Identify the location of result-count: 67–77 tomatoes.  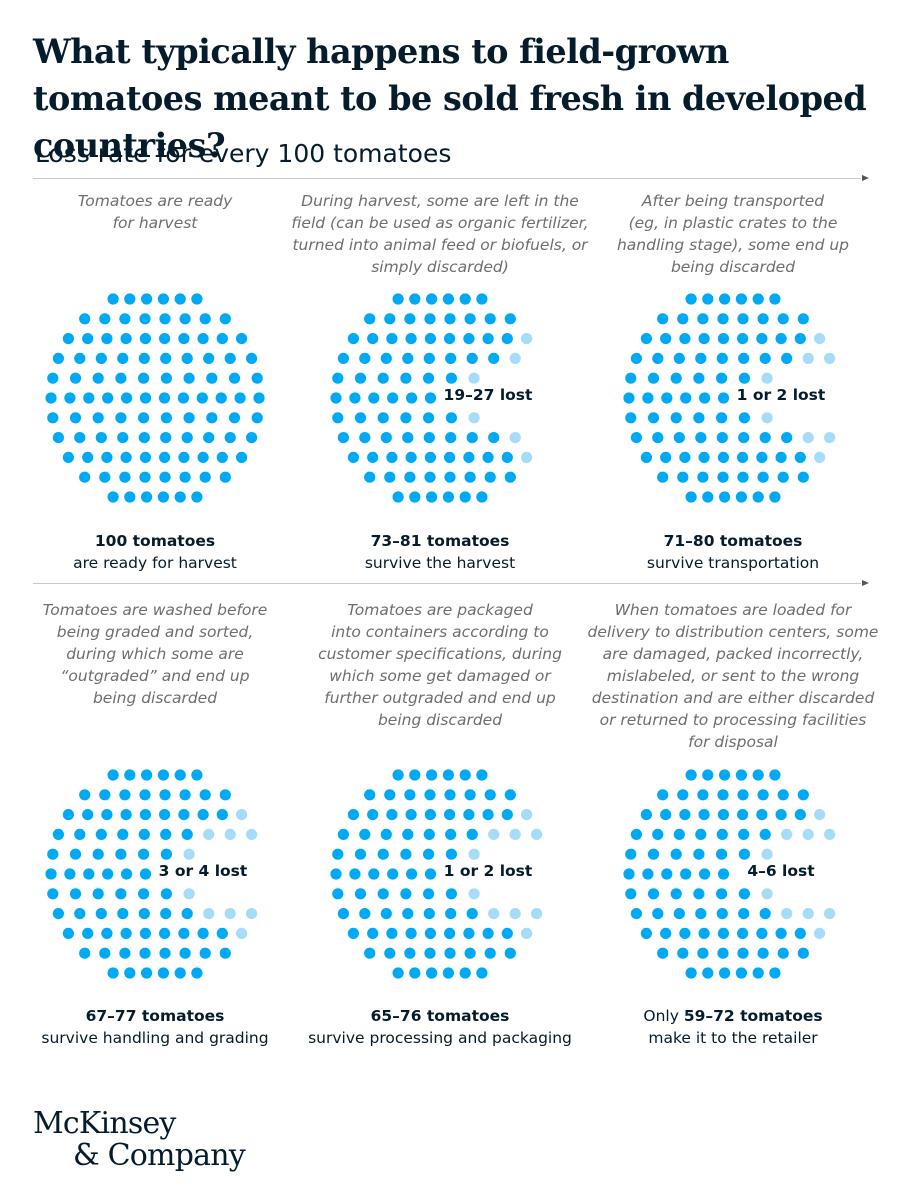
(155, 1016).